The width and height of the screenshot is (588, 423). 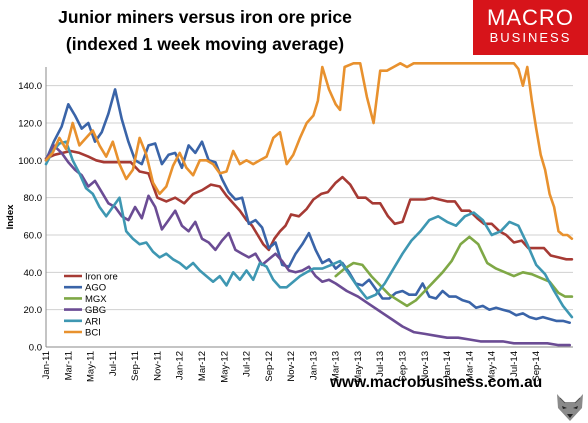 I want to click on x-tick-label: Sep-13, so click(x=403, y=366).